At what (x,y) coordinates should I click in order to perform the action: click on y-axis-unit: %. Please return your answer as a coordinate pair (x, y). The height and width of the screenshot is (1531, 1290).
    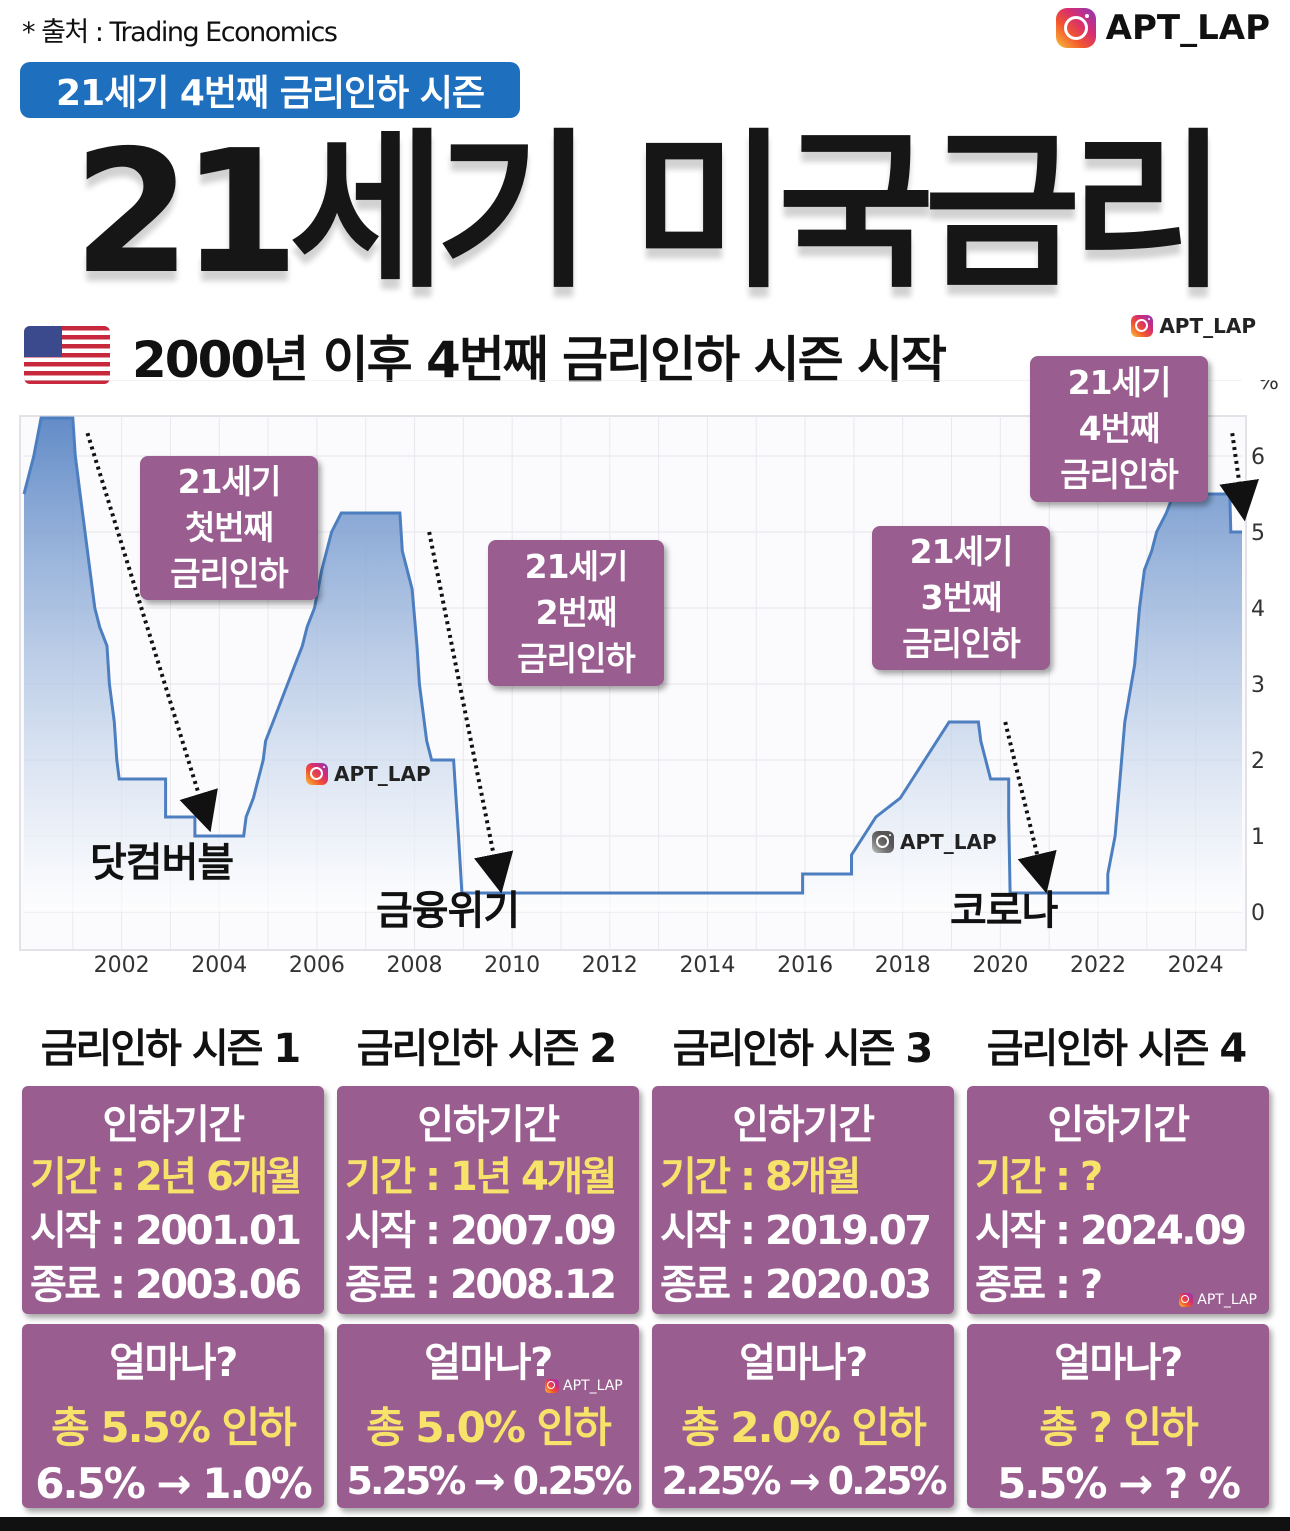
    Looking at the image, I should click on (1268, 387).